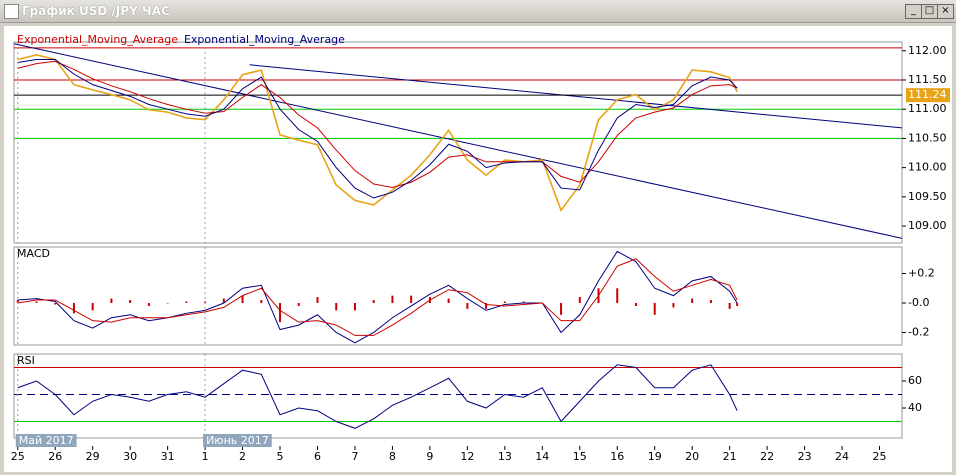 The height and width of the screenshot is (475, 956). Describe the element at coordinates (429, 456) in the screenshot. I see `x-tick-label: 9` at that location.